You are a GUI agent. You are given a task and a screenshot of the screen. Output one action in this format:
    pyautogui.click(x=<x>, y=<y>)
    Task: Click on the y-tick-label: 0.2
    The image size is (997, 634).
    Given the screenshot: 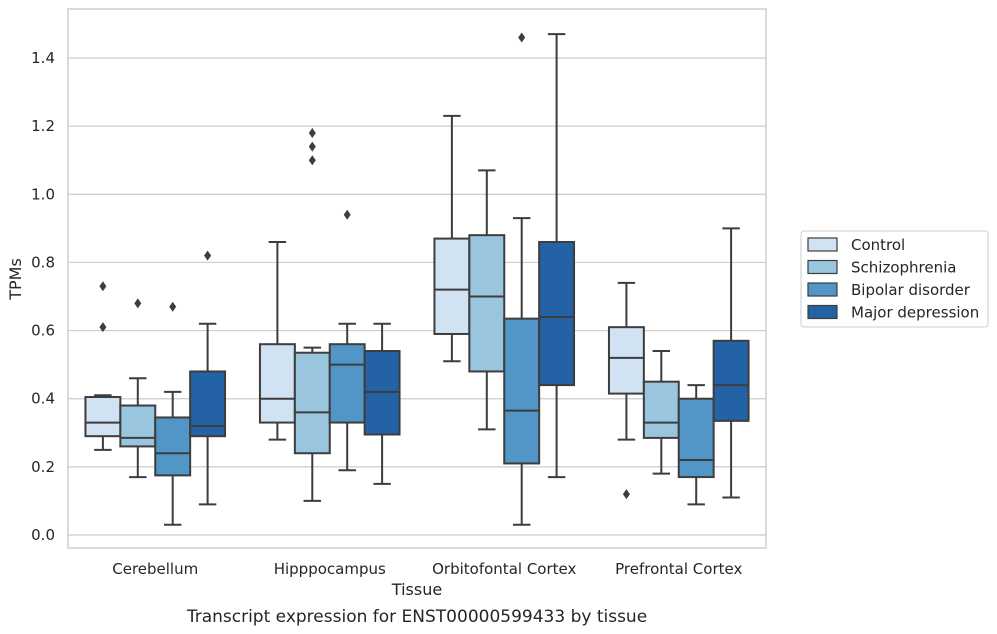 What is the action you would take?
    pyautogui.click(x=43, y=467)
    